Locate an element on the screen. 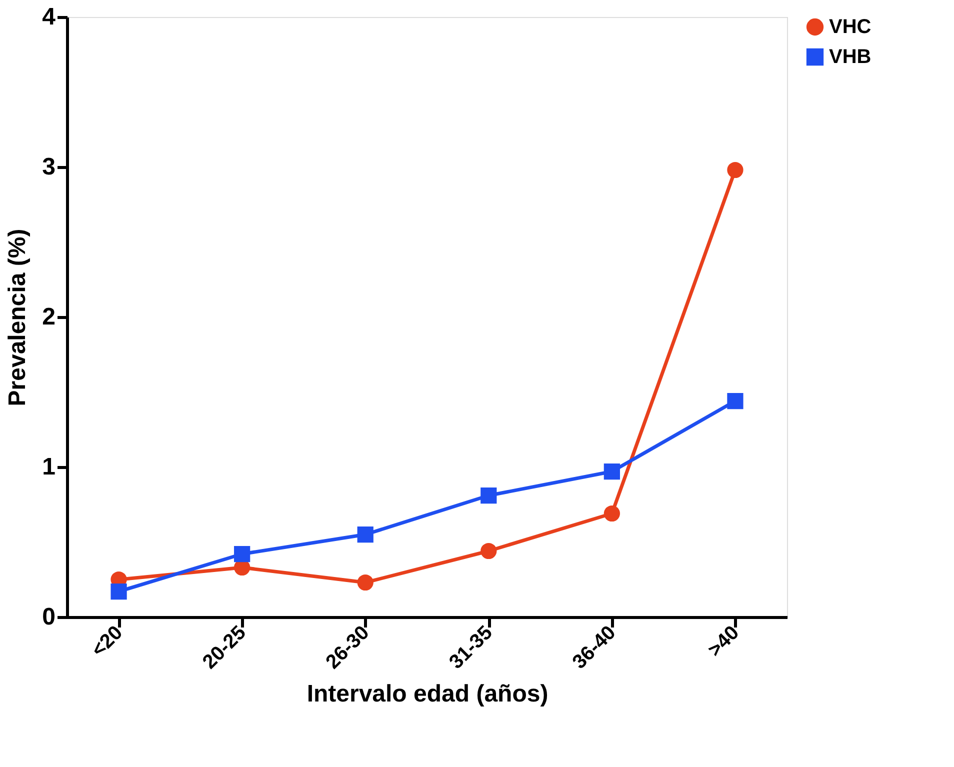  legend-label: VHC is located at coordinates (850, 27).